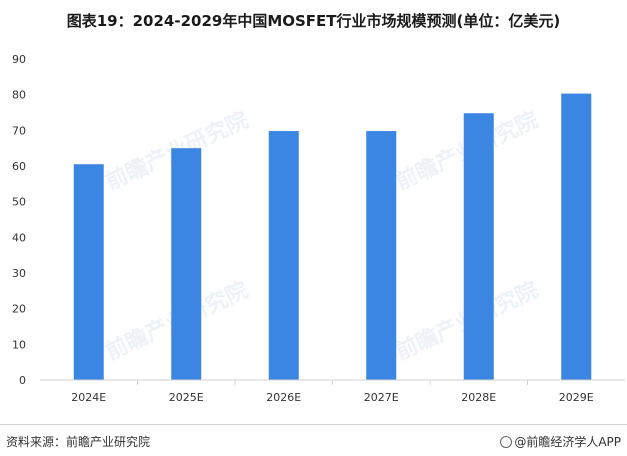 This screenshot has height=456, width=627. I want to click on y-tick-label: 90, so click(19, 59).